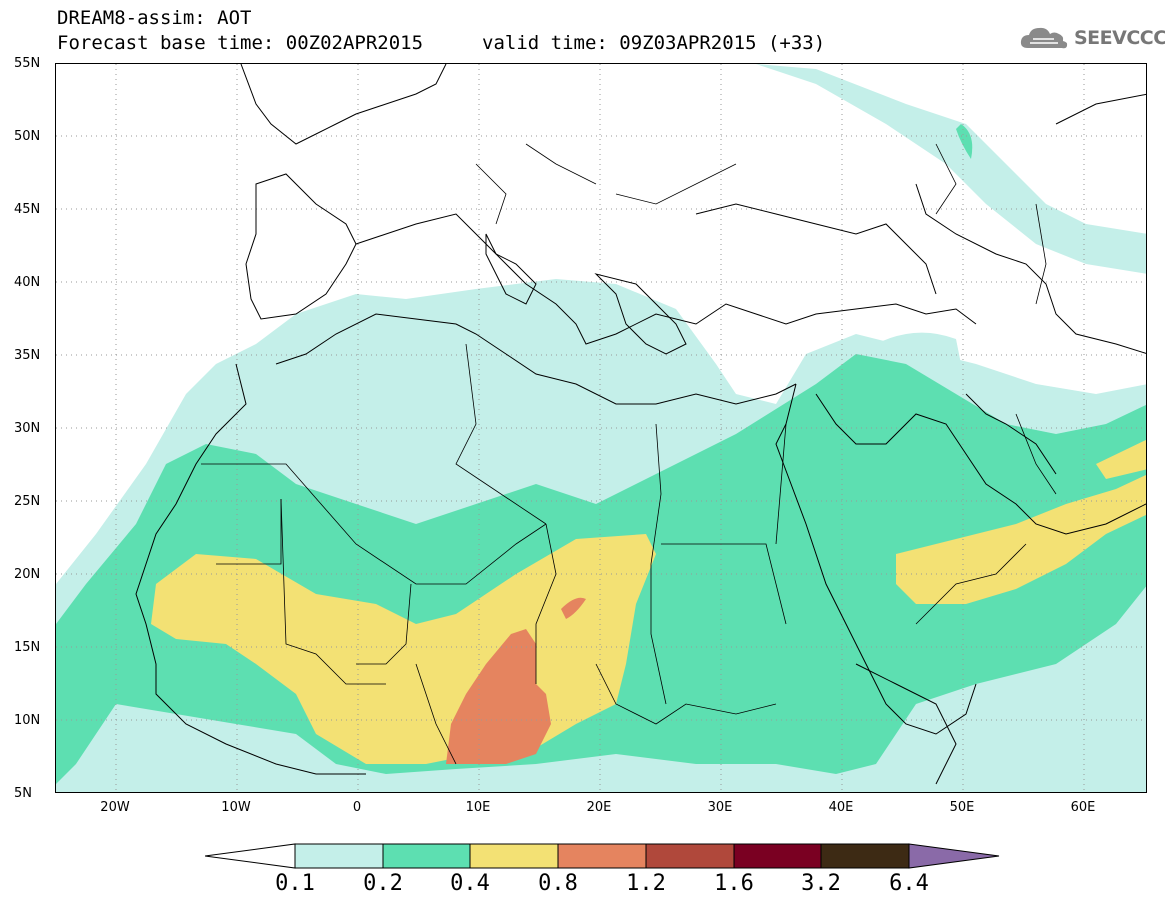 This screenshot has width=1165, height=905. What do you see at coordinates (27, 720) in the screenshot?
I see `lat-label: 10N` at bounding box center [27, 720].